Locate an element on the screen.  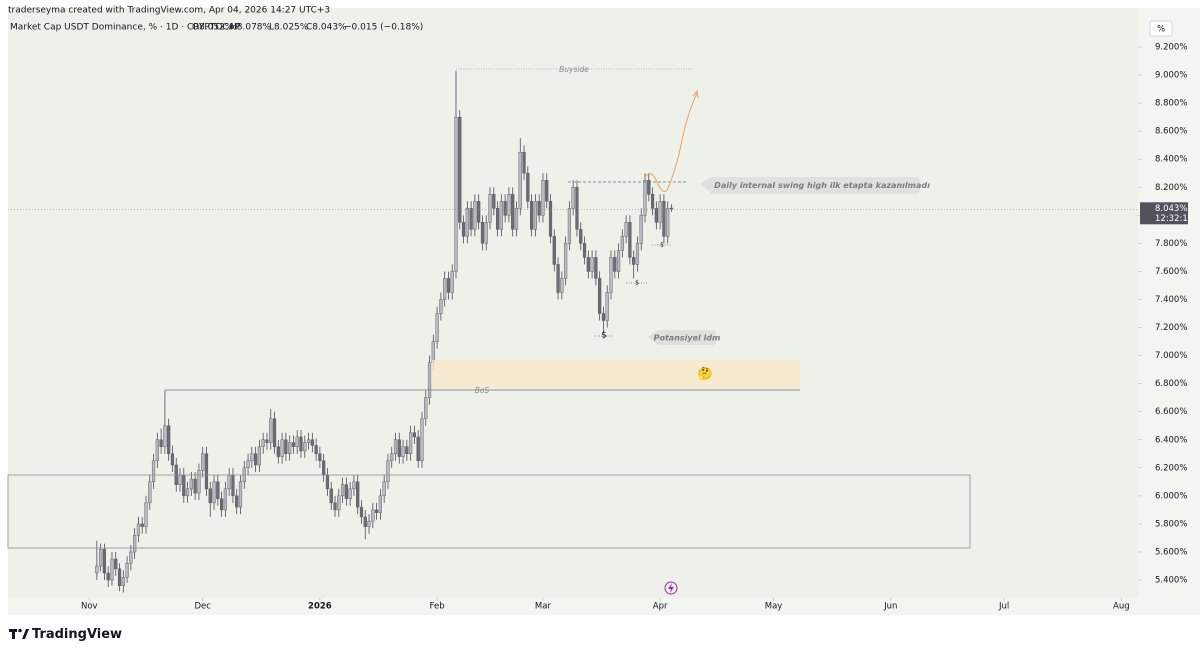
open-label: O8.052% is located at coordinates (213, 28).